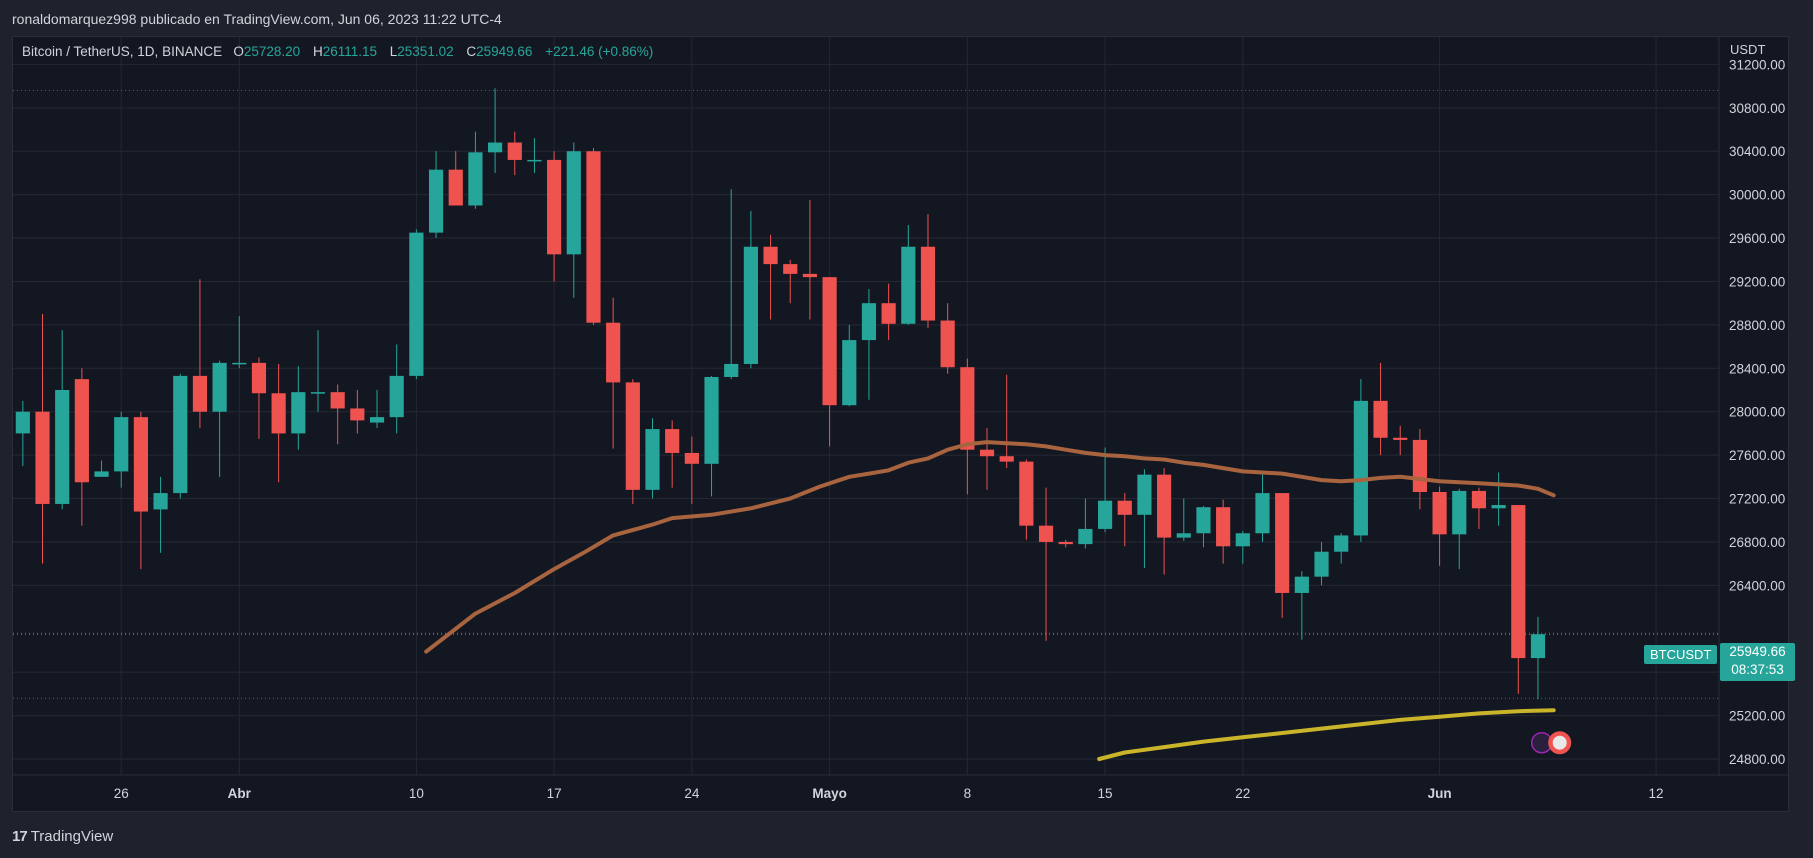 The width and height of the screenshot is (1813, 858). What do you see at coordinates (62, 836) in the screenshot?
I see `footer-brand: 17 TradingView` at bounding box center [62, 836].